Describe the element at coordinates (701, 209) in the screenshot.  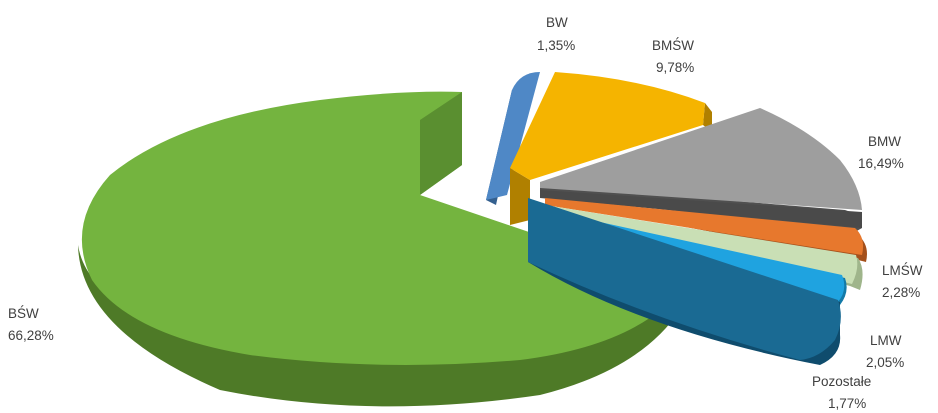
I see `slice-dark-strip` at that location.